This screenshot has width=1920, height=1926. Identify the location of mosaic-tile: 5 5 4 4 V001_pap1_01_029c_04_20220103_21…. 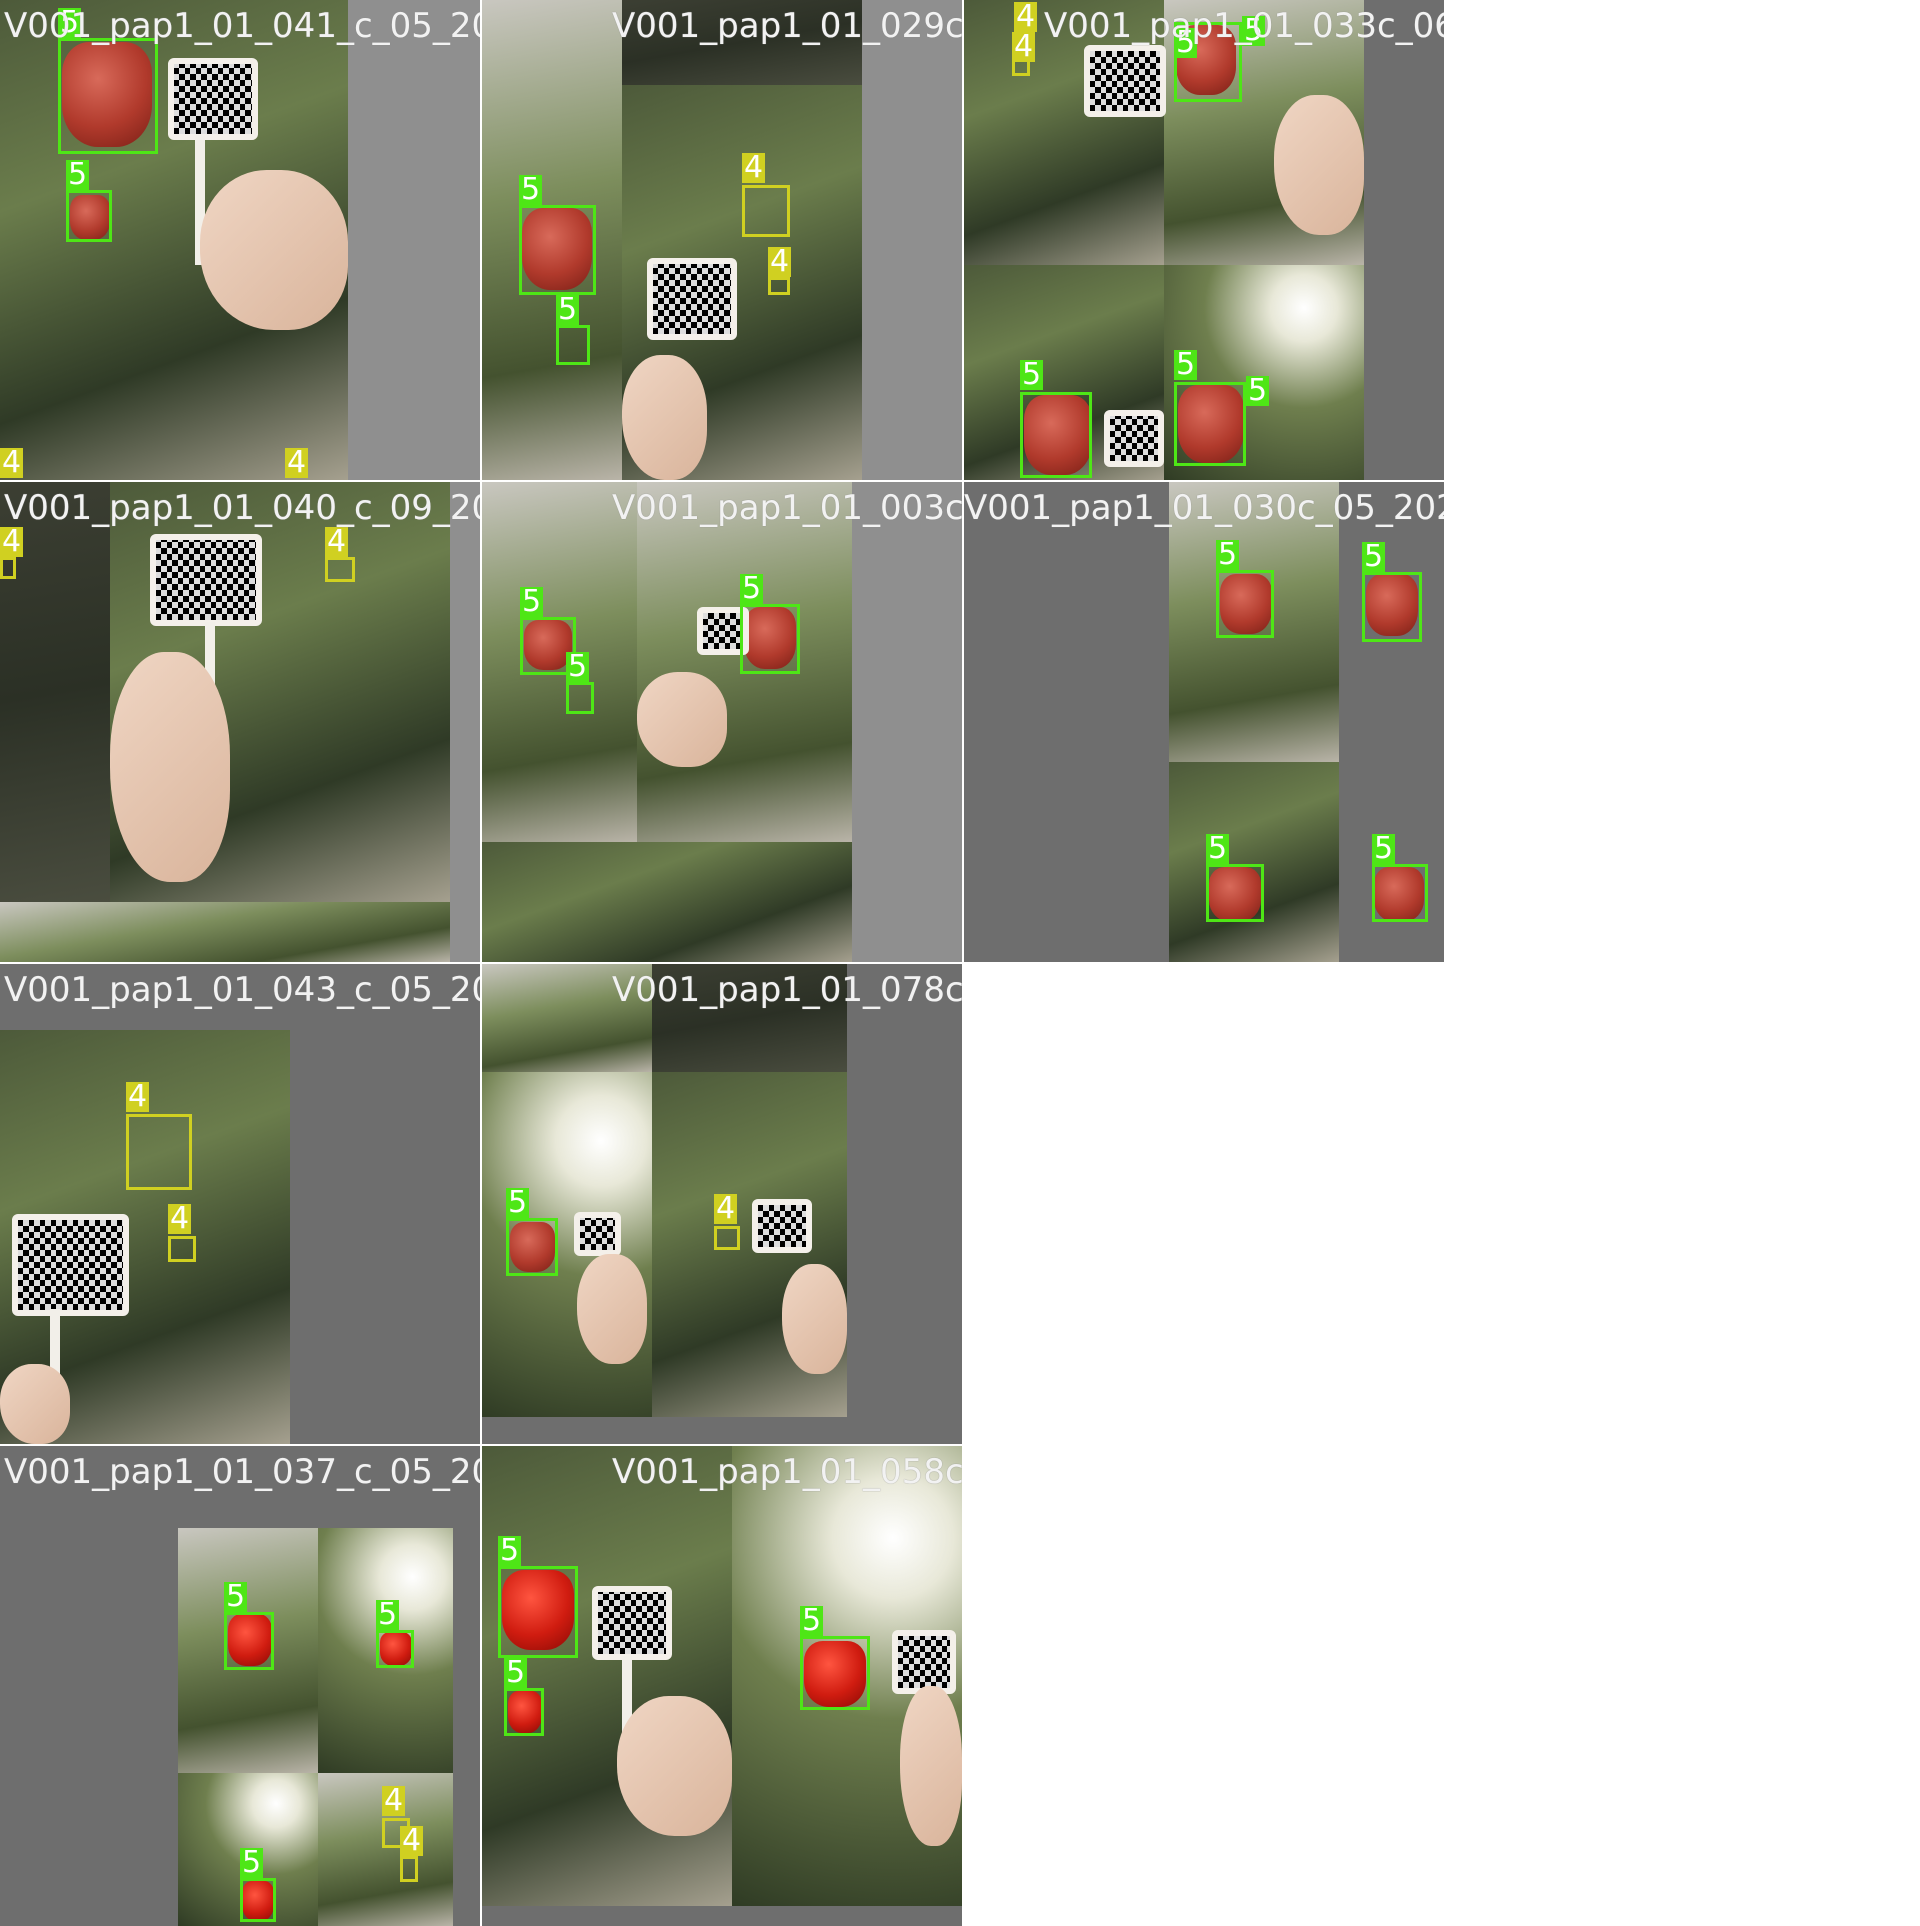
(722, 240).